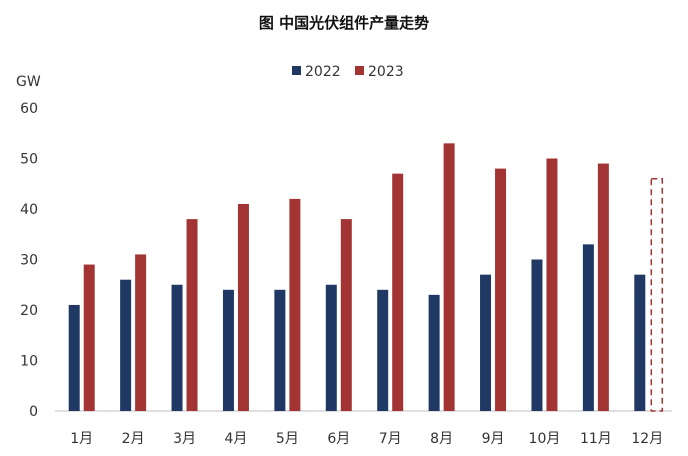  What do you see at coordinates (346, 315) in the screenshot?
I see `bar-2023-6月` at bounding box center [346, 315].